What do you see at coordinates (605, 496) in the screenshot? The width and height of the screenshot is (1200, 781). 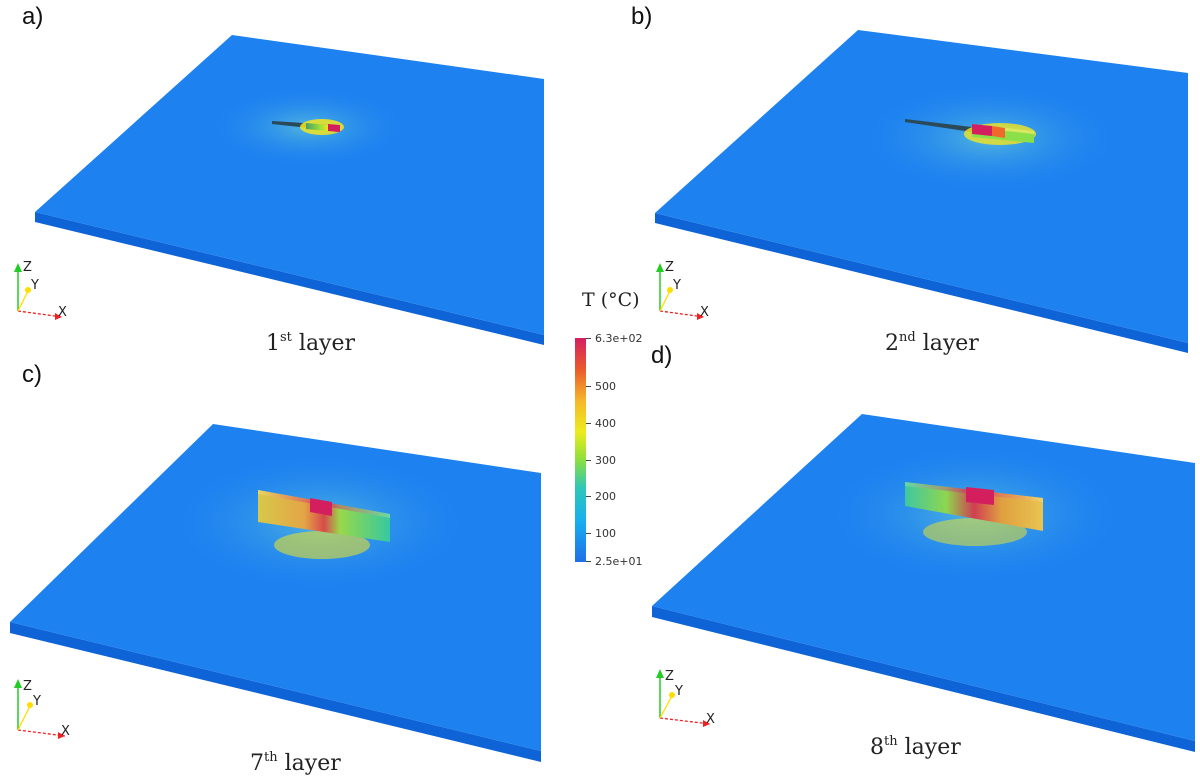 I see `colorbar-tick-label: 200` at bounding box center [605, 496].